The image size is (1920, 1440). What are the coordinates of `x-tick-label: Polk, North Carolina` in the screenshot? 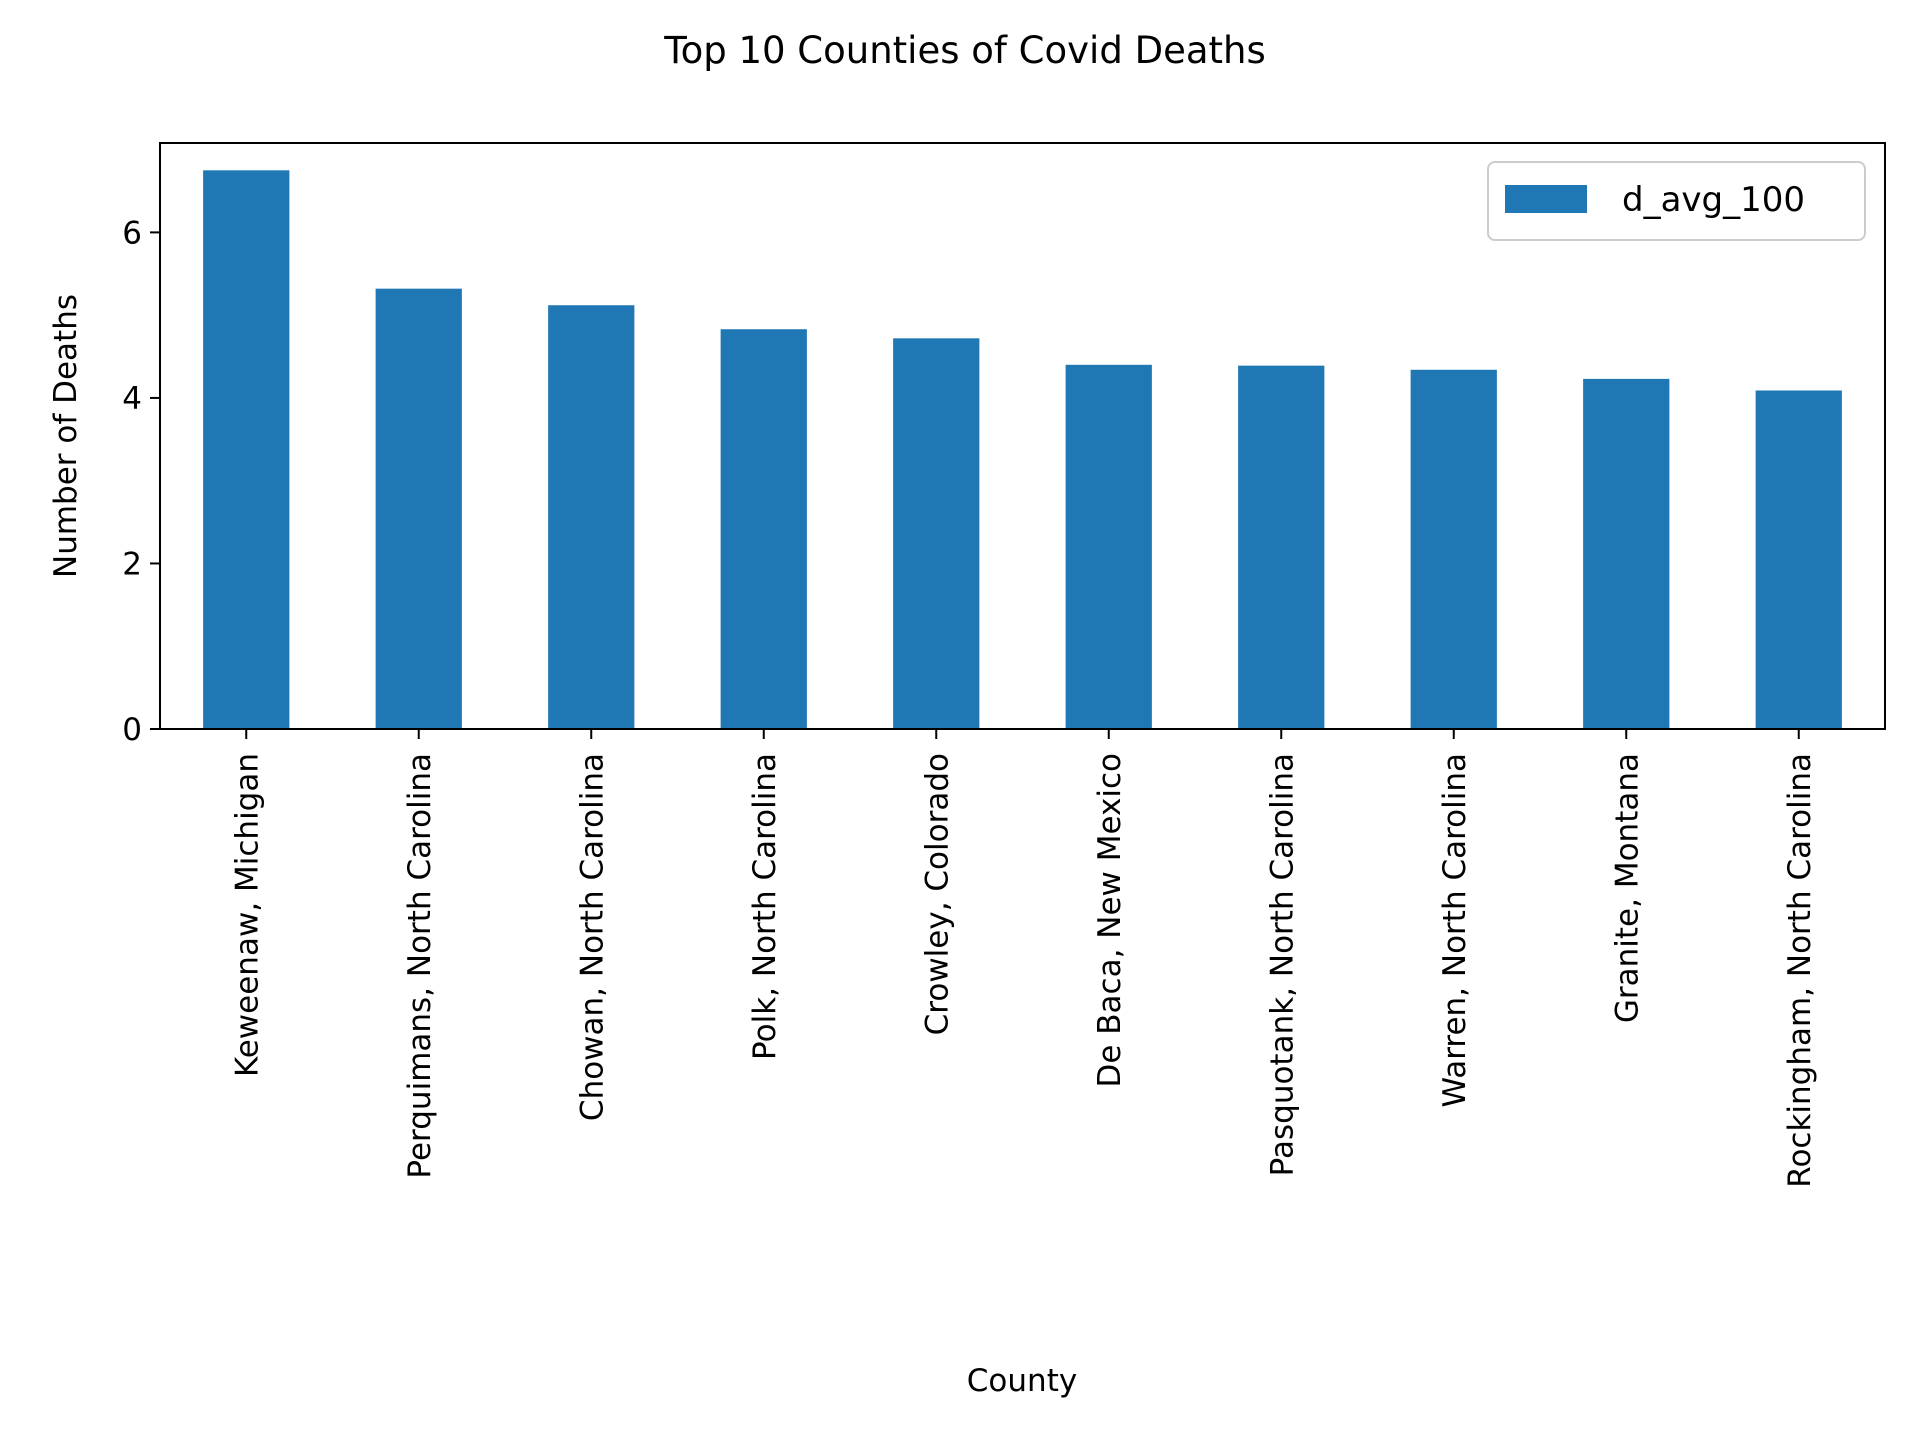 It's located at (765, 906).